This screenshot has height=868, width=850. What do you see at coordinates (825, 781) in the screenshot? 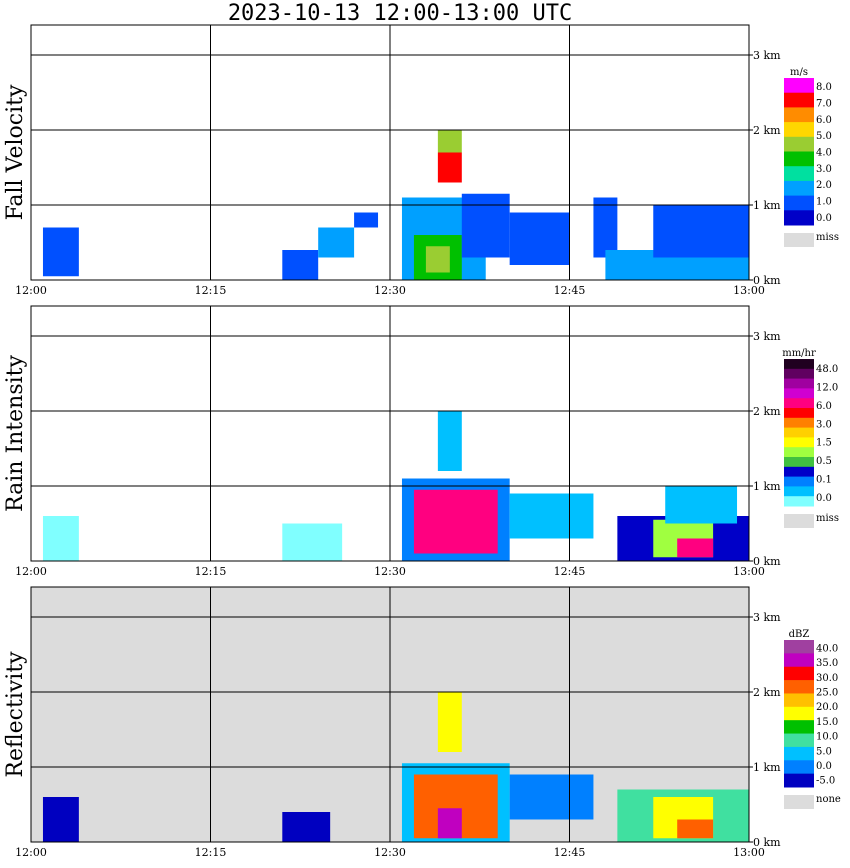
I see `colorbar-label: -5.0` at bounding box center [825, 781].